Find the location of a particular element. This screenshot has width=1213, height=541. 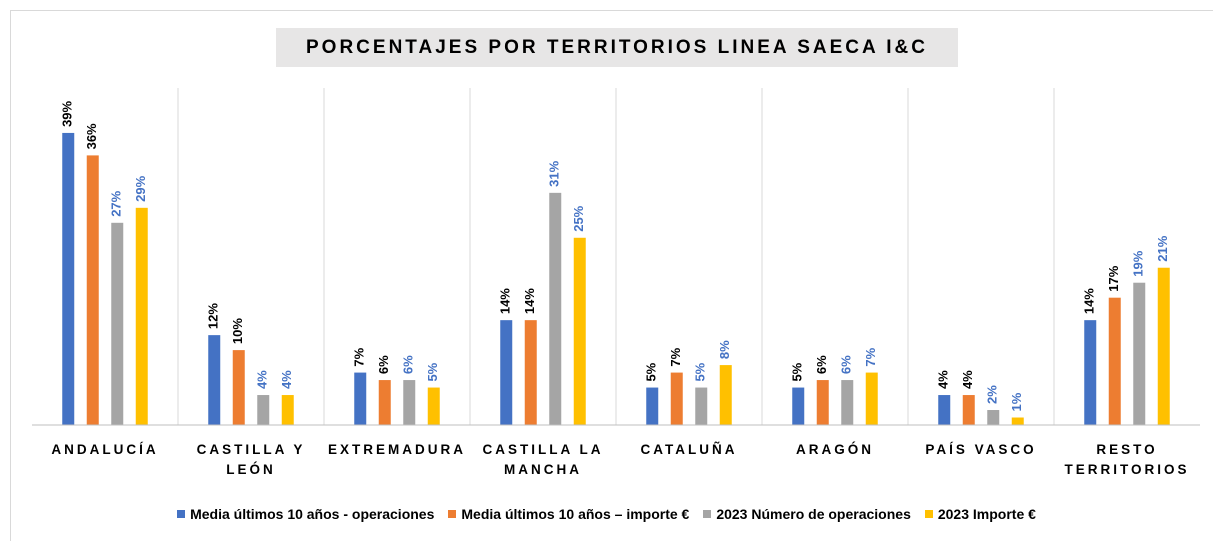

x-tick-label: RESTO TERRITORIOS is located at coordinates (1127, 459).